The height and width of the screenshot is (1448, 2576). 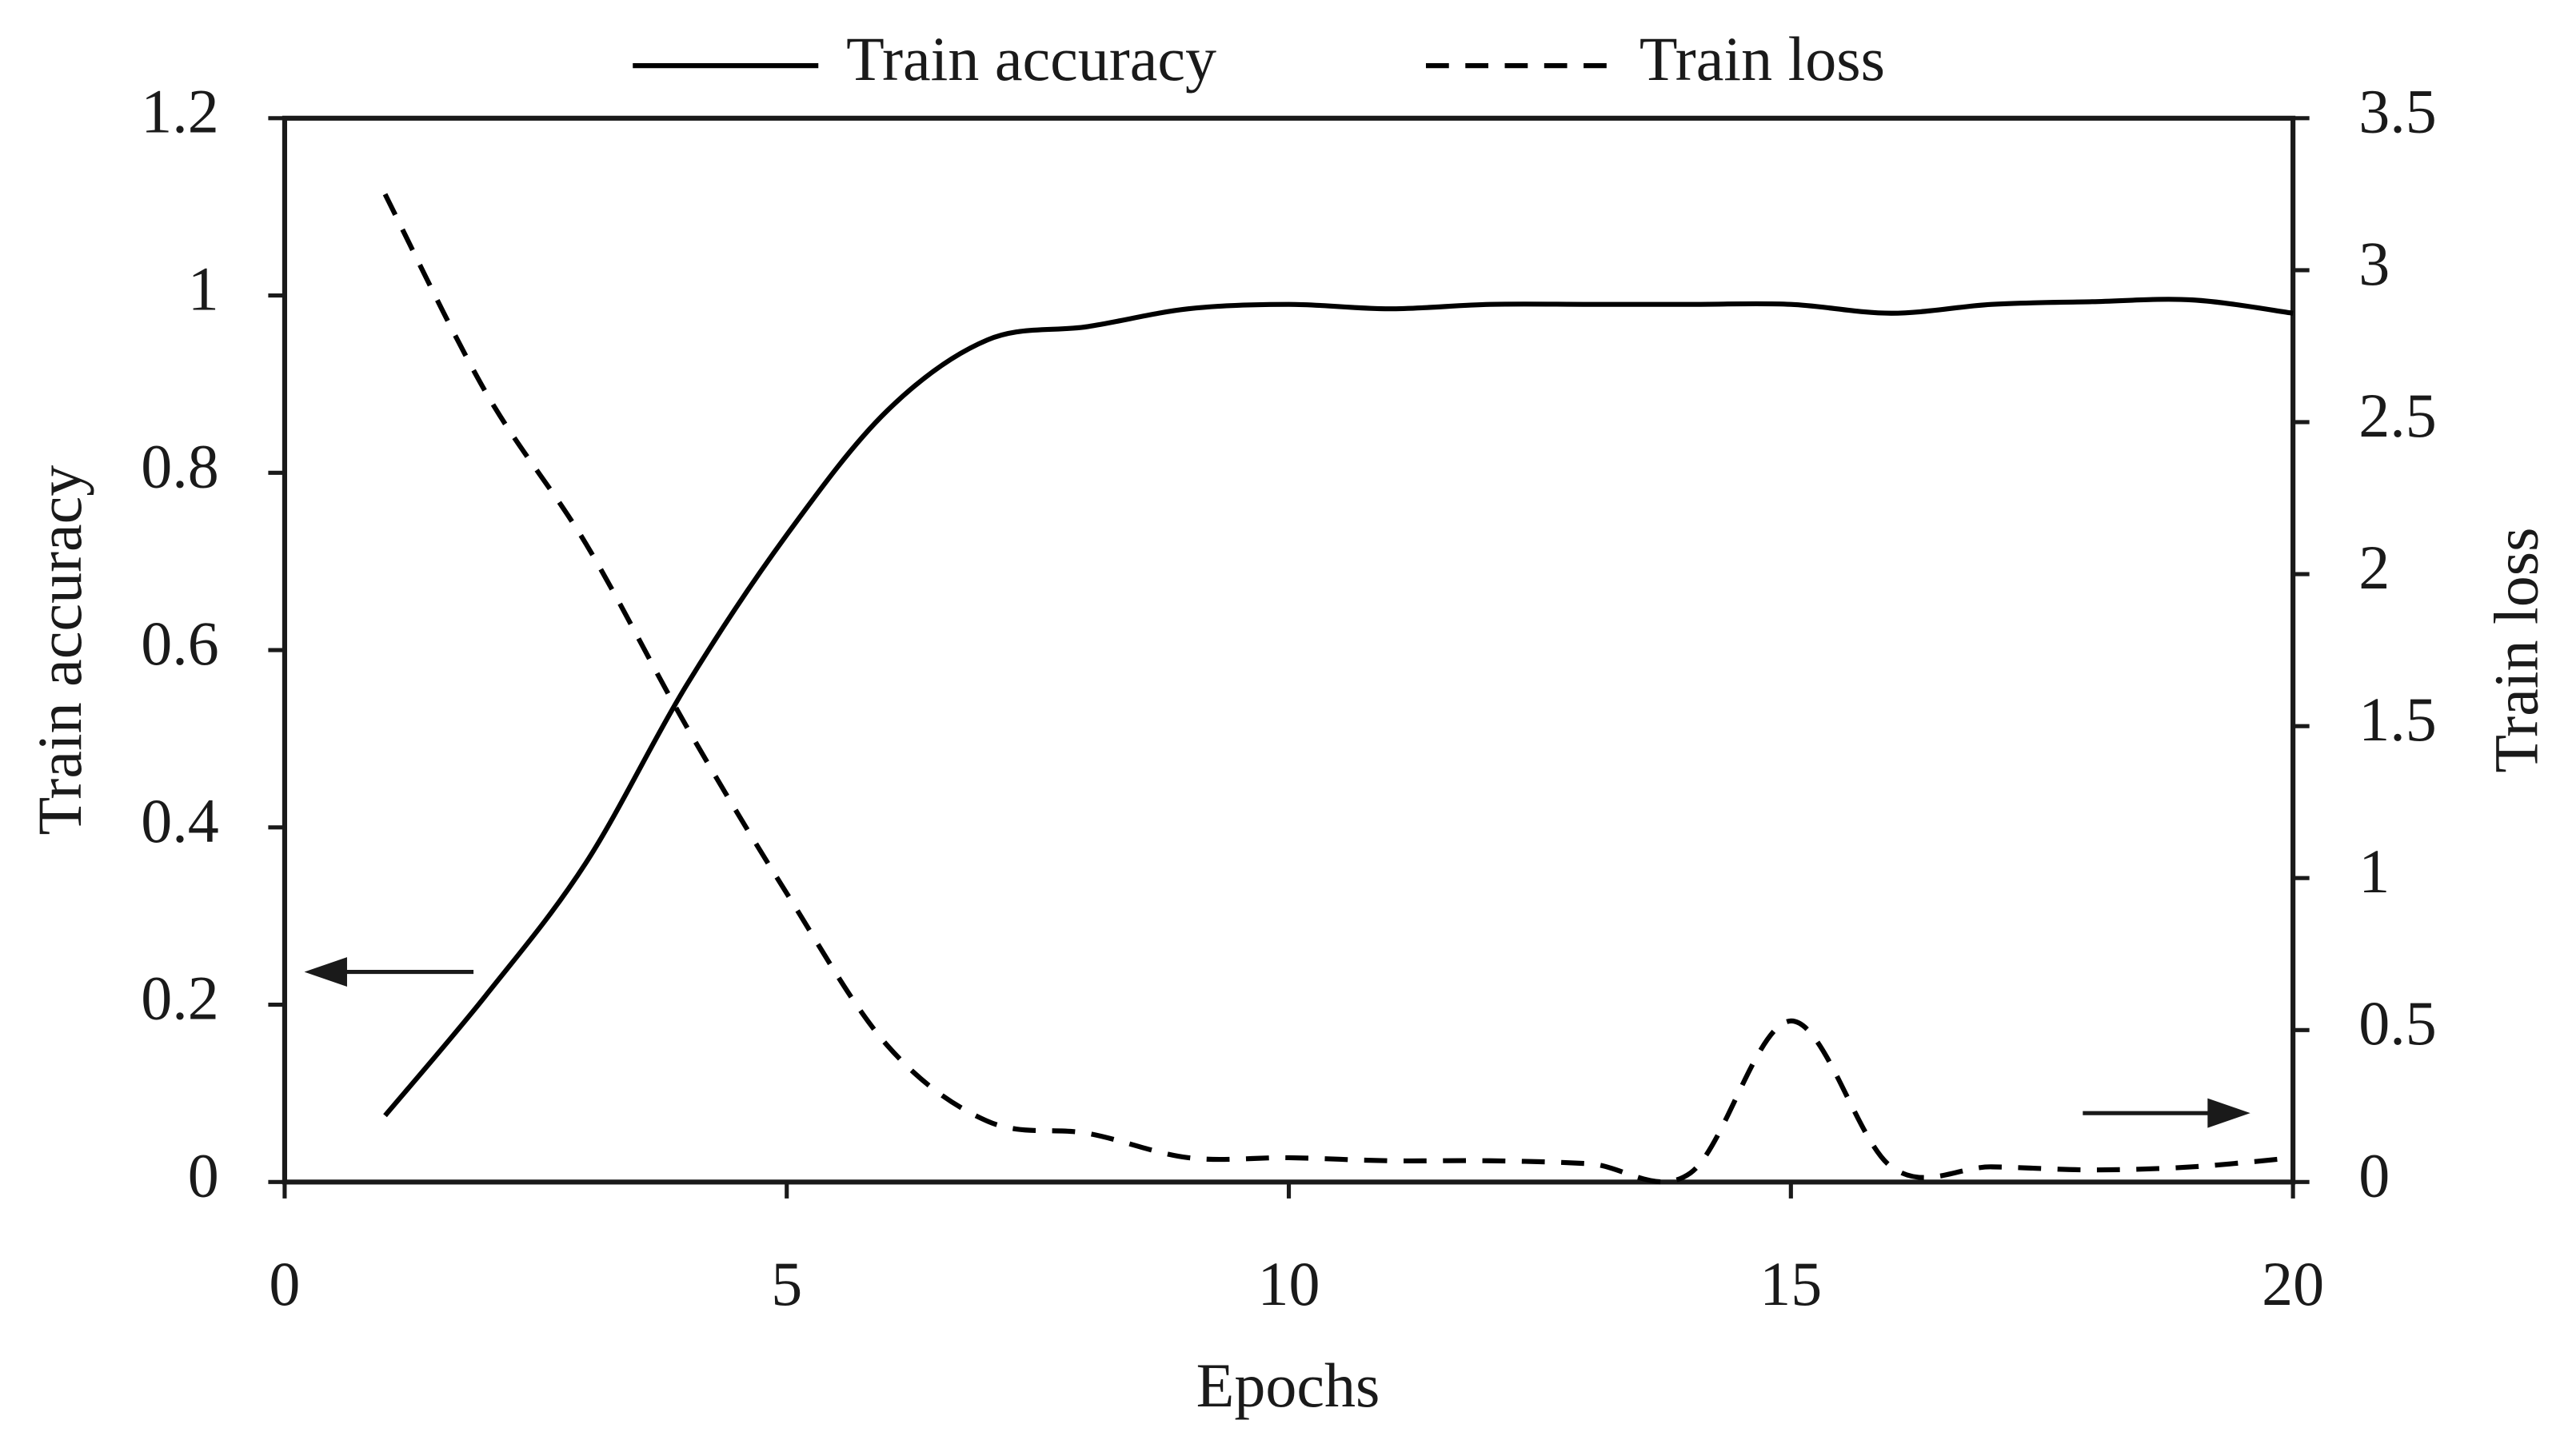 What do you see at coordinates (2374, 263) in the screenshot?
I see `y2-tick-label: 3` at bounding box center [2374, 263].